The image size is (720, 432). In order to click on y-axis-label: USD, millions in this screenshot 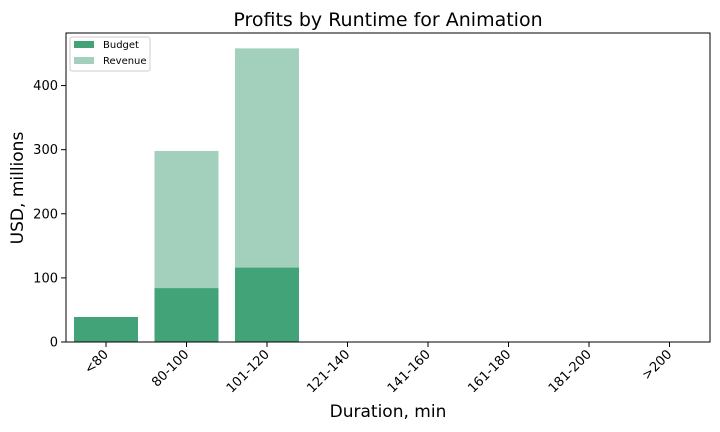, I will do `click(18, 188)`.